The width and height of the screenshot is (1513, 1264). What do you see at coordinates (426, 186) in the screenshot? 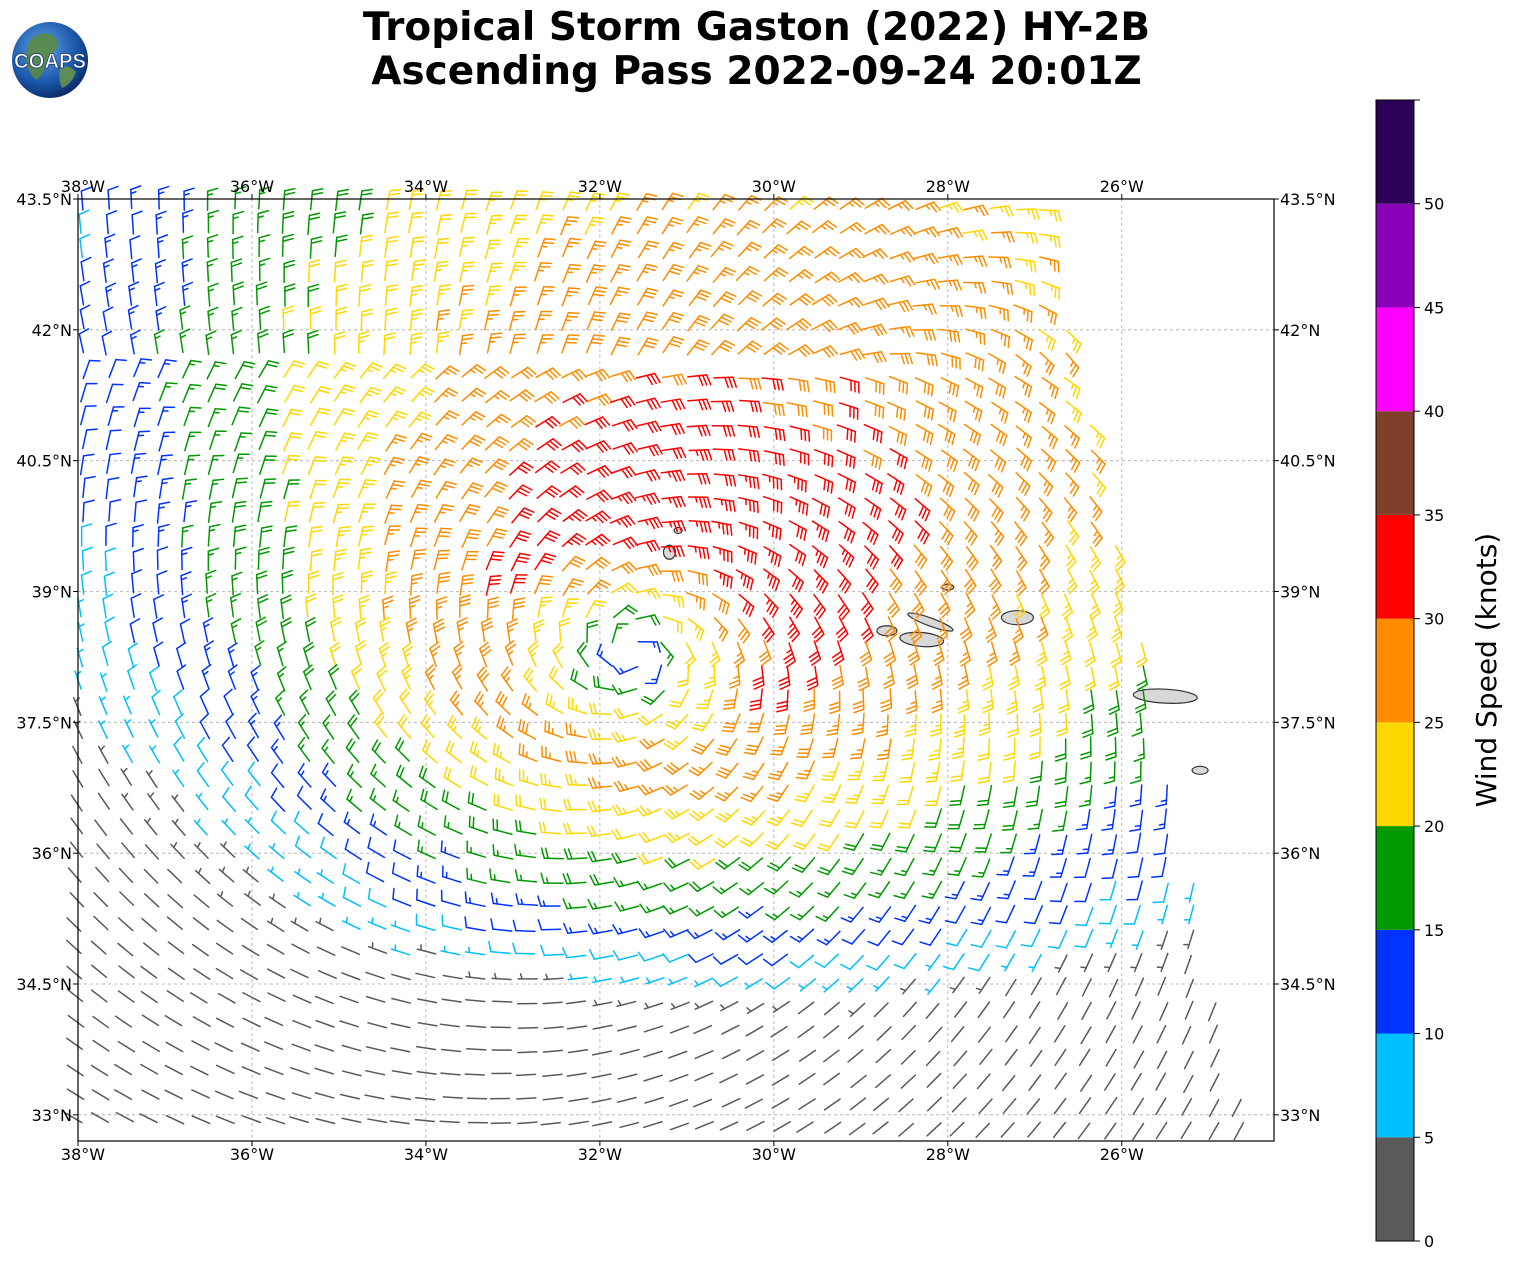
I see `lon-tick-label-top: 34°W` at bounding box center [426, 186].